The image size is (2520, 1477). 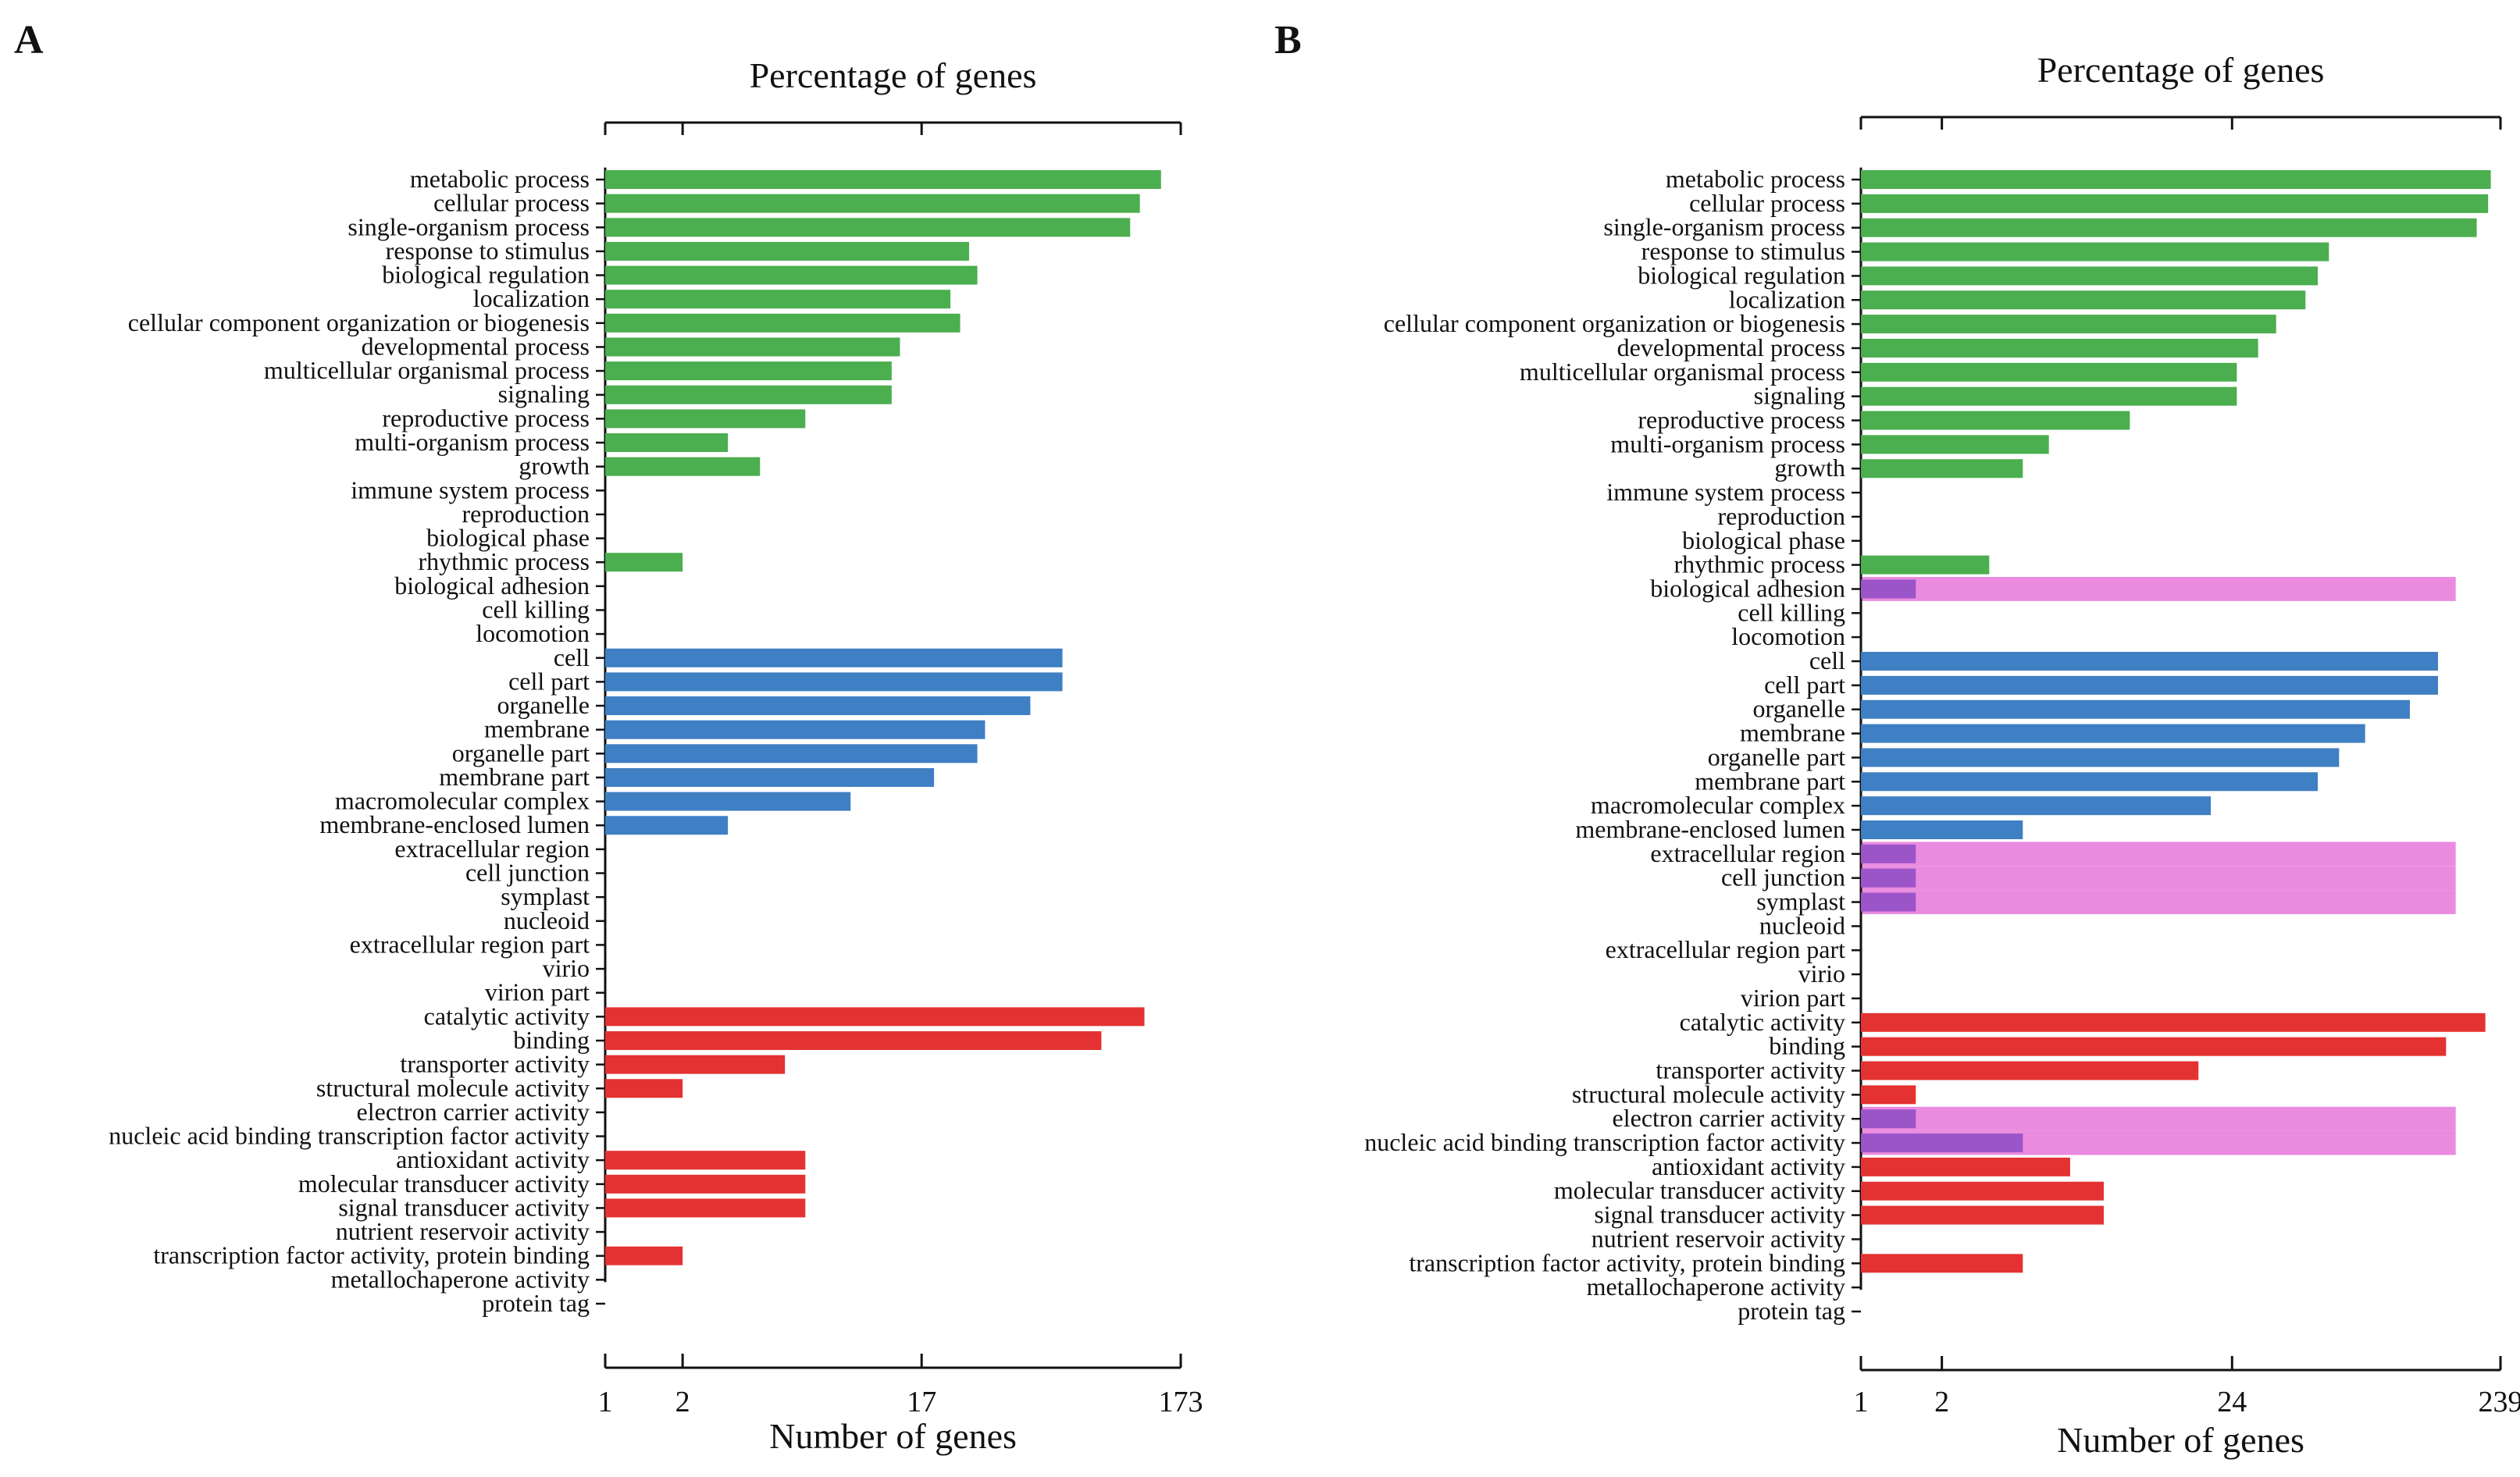 What do you see at coordinates (470, 489) in the screenshot?
I see `category-label: immune system process` at bounding box center [470, 489].